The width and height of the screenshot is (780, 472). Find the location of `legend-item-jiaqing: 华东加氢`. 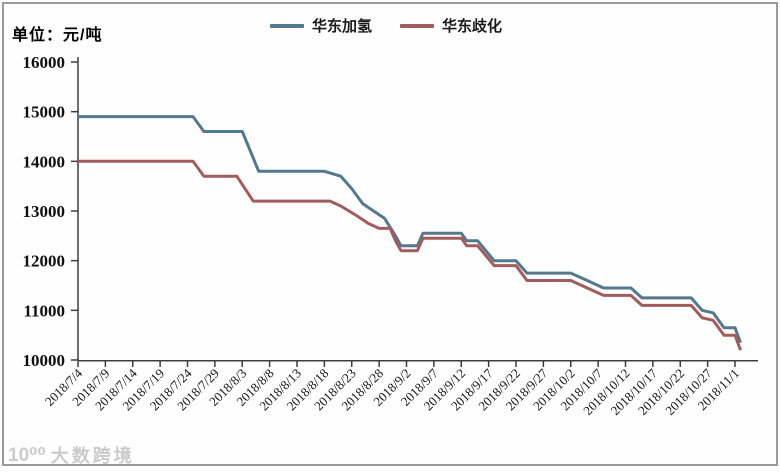

legend-item-jiaqing: 华东加氢 is located at coordinates (321, 25).